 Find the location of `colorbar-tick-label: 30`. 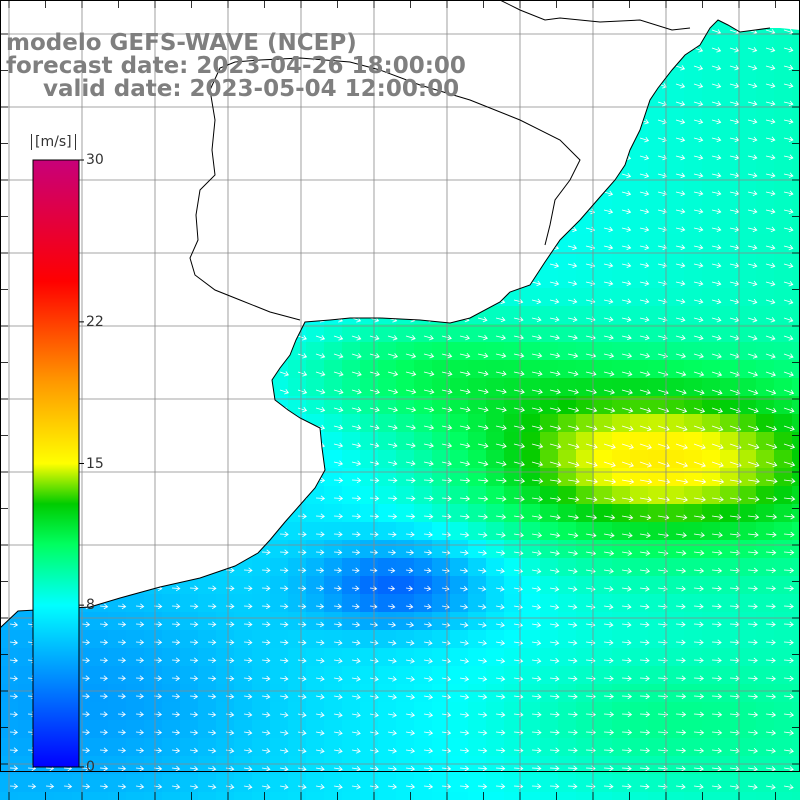

colorbar-tick-label: 30 is located at coordinates (95, 160).